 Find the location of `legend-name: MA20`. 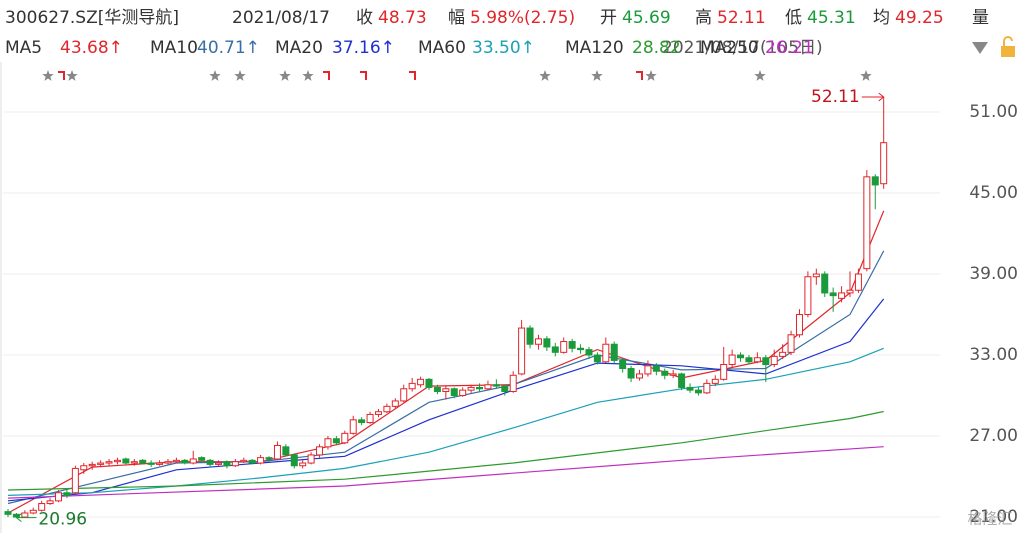

legend-name: MA20 is located at coordinates (299, 48).